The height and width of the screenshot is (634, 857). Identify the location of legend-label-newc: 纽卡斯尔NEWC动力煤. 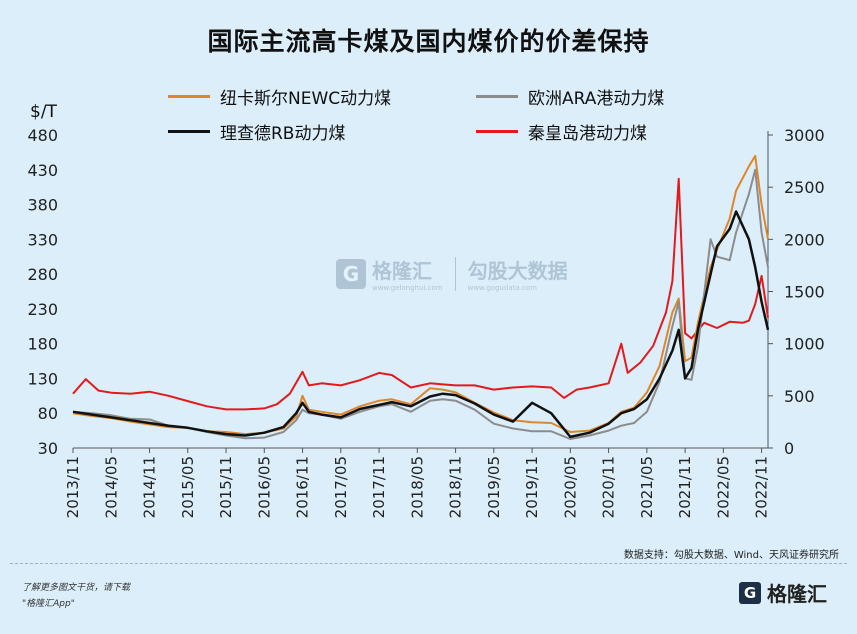
(306, 99).